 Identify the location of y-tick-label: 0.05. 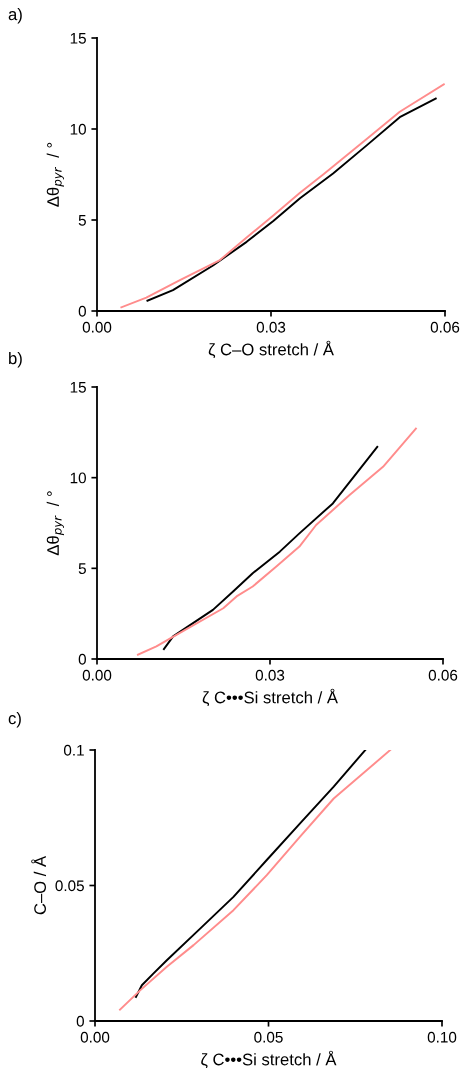
(69, 886).